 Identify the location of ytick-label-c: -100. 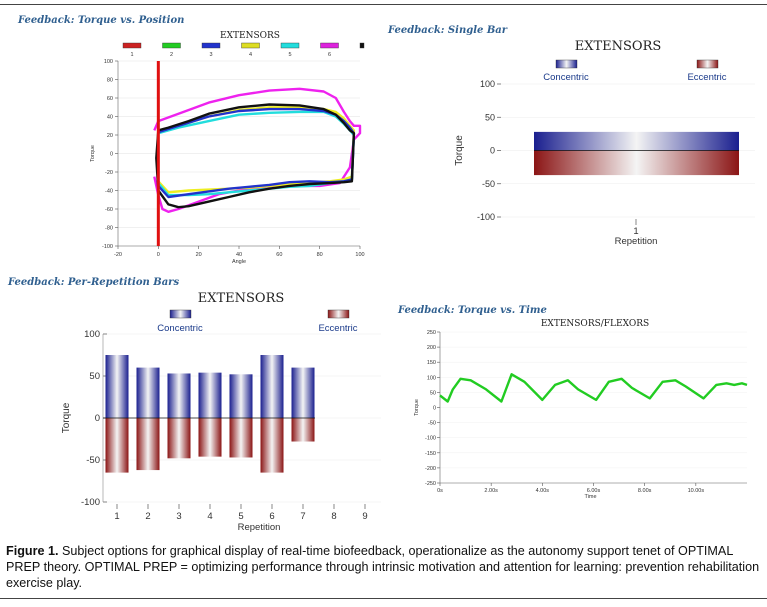
(90, 502).